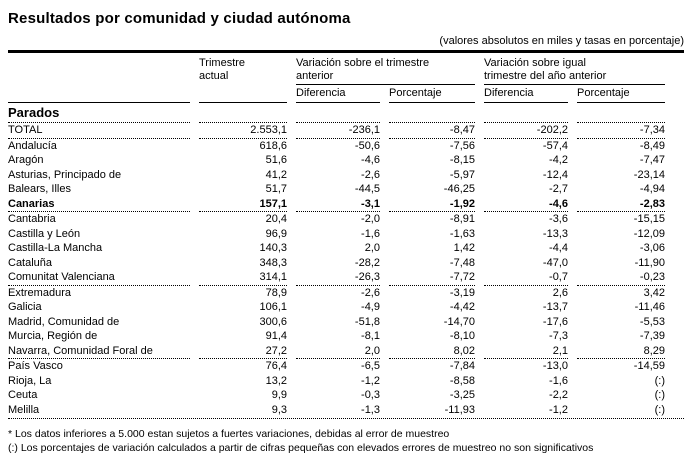 The height and width of the screenshot is (455, 692). Describe the element at coordinates (555, 307) in the screenshot. I see `yoy-difference-value: -13,7` at that location.